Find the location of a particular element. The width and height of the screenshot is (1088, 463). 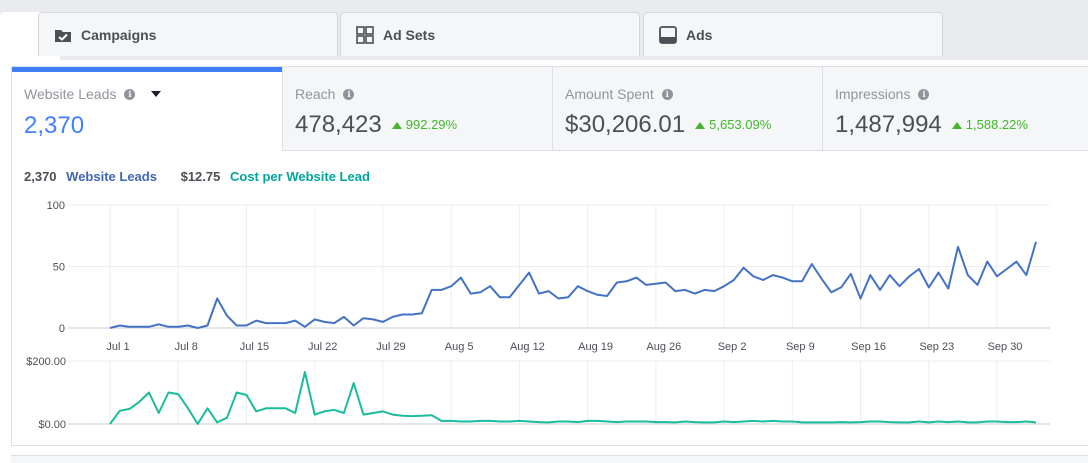

leads-legend: Website Leads is located at coordinates (111, 176).